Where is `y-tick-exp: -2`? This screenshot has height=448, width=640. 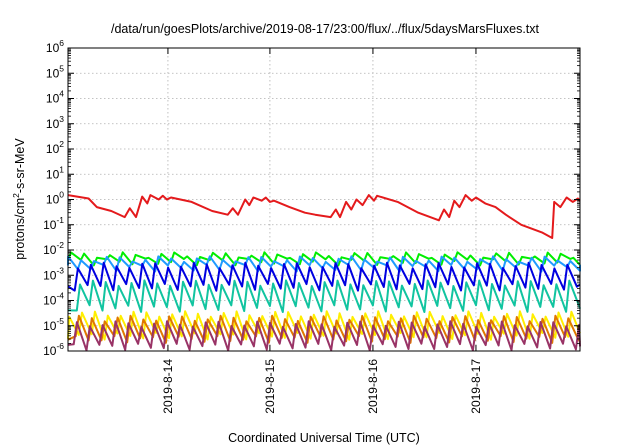 y-tick-exp: -2 is located at coordinates (60, 245).